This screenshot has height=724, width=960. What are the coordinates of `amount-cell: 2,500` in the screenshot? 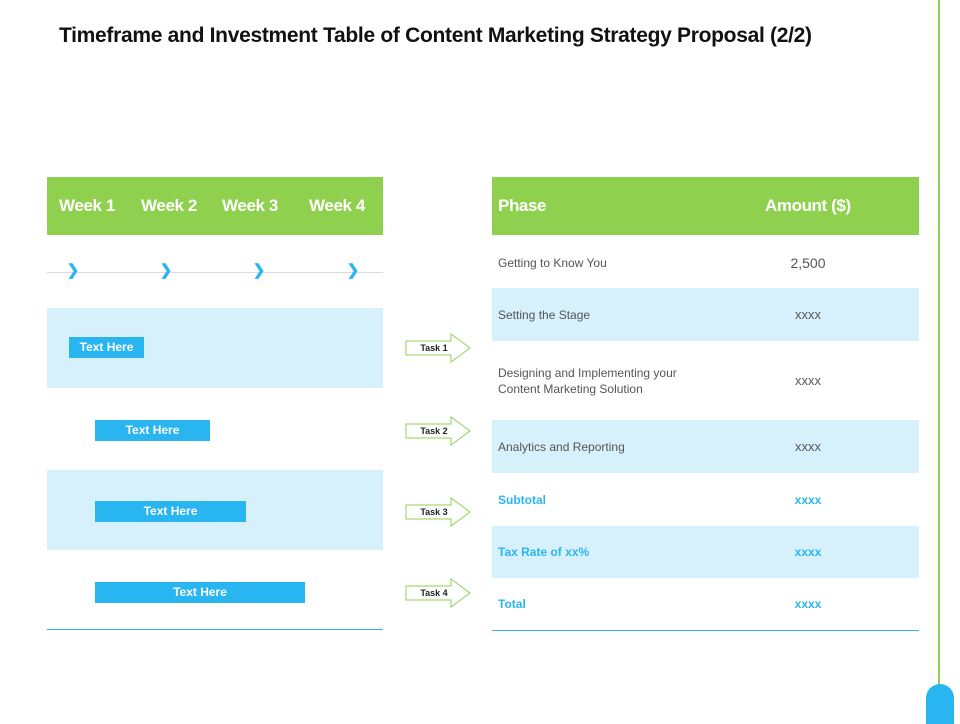 It's located at (808, 262).